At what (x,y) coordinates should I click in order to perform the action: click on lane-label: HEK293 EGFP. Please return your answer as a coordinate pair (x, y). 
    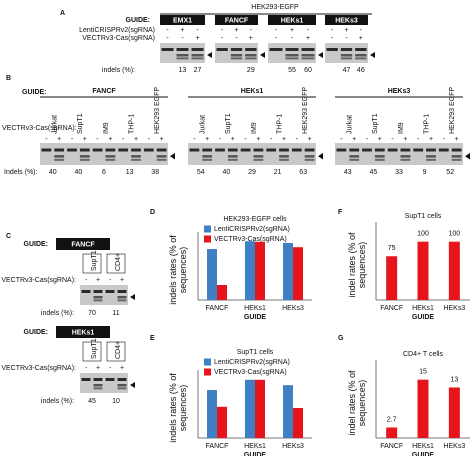
    Looking at the image, I should click on (157, 110).